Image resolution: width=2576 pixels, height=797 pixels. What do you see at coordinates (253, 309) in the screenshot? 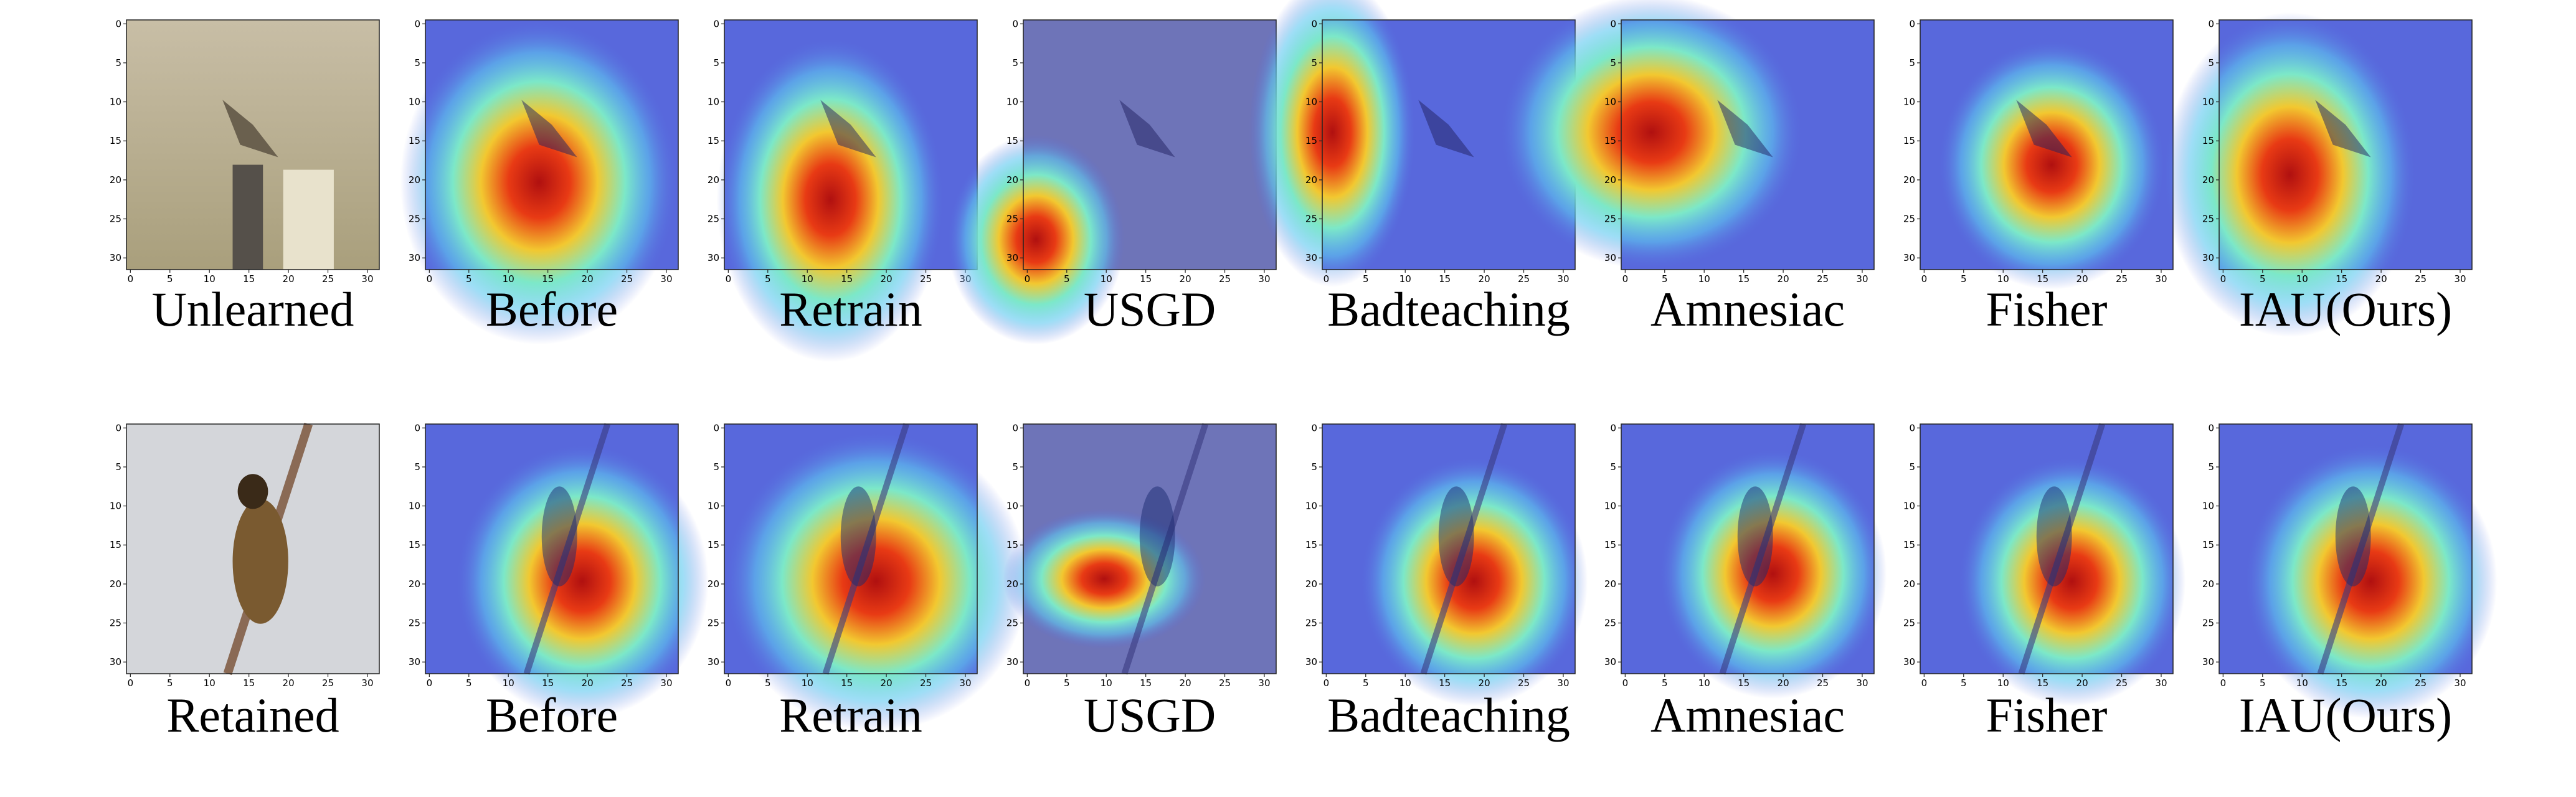
I see `panel-caption: Unlearned` at bounding box center [253, 309].